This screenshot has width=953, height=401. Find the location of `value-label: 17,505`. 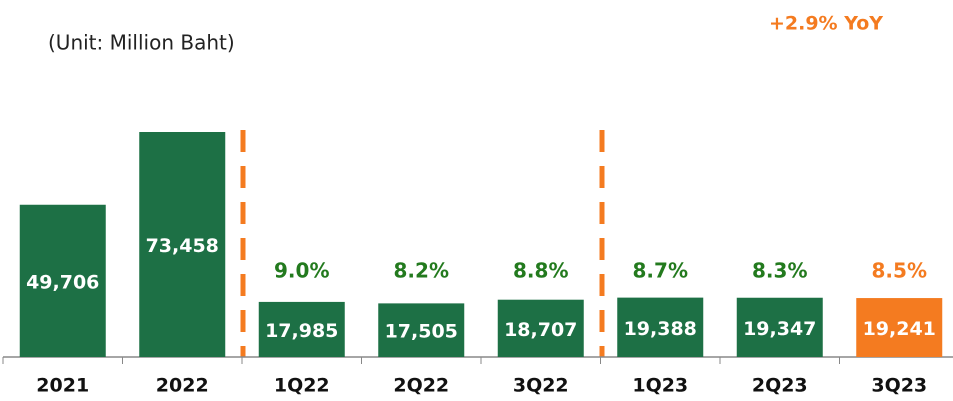

value-label: 17,505 is located at coordinates (421, 332).